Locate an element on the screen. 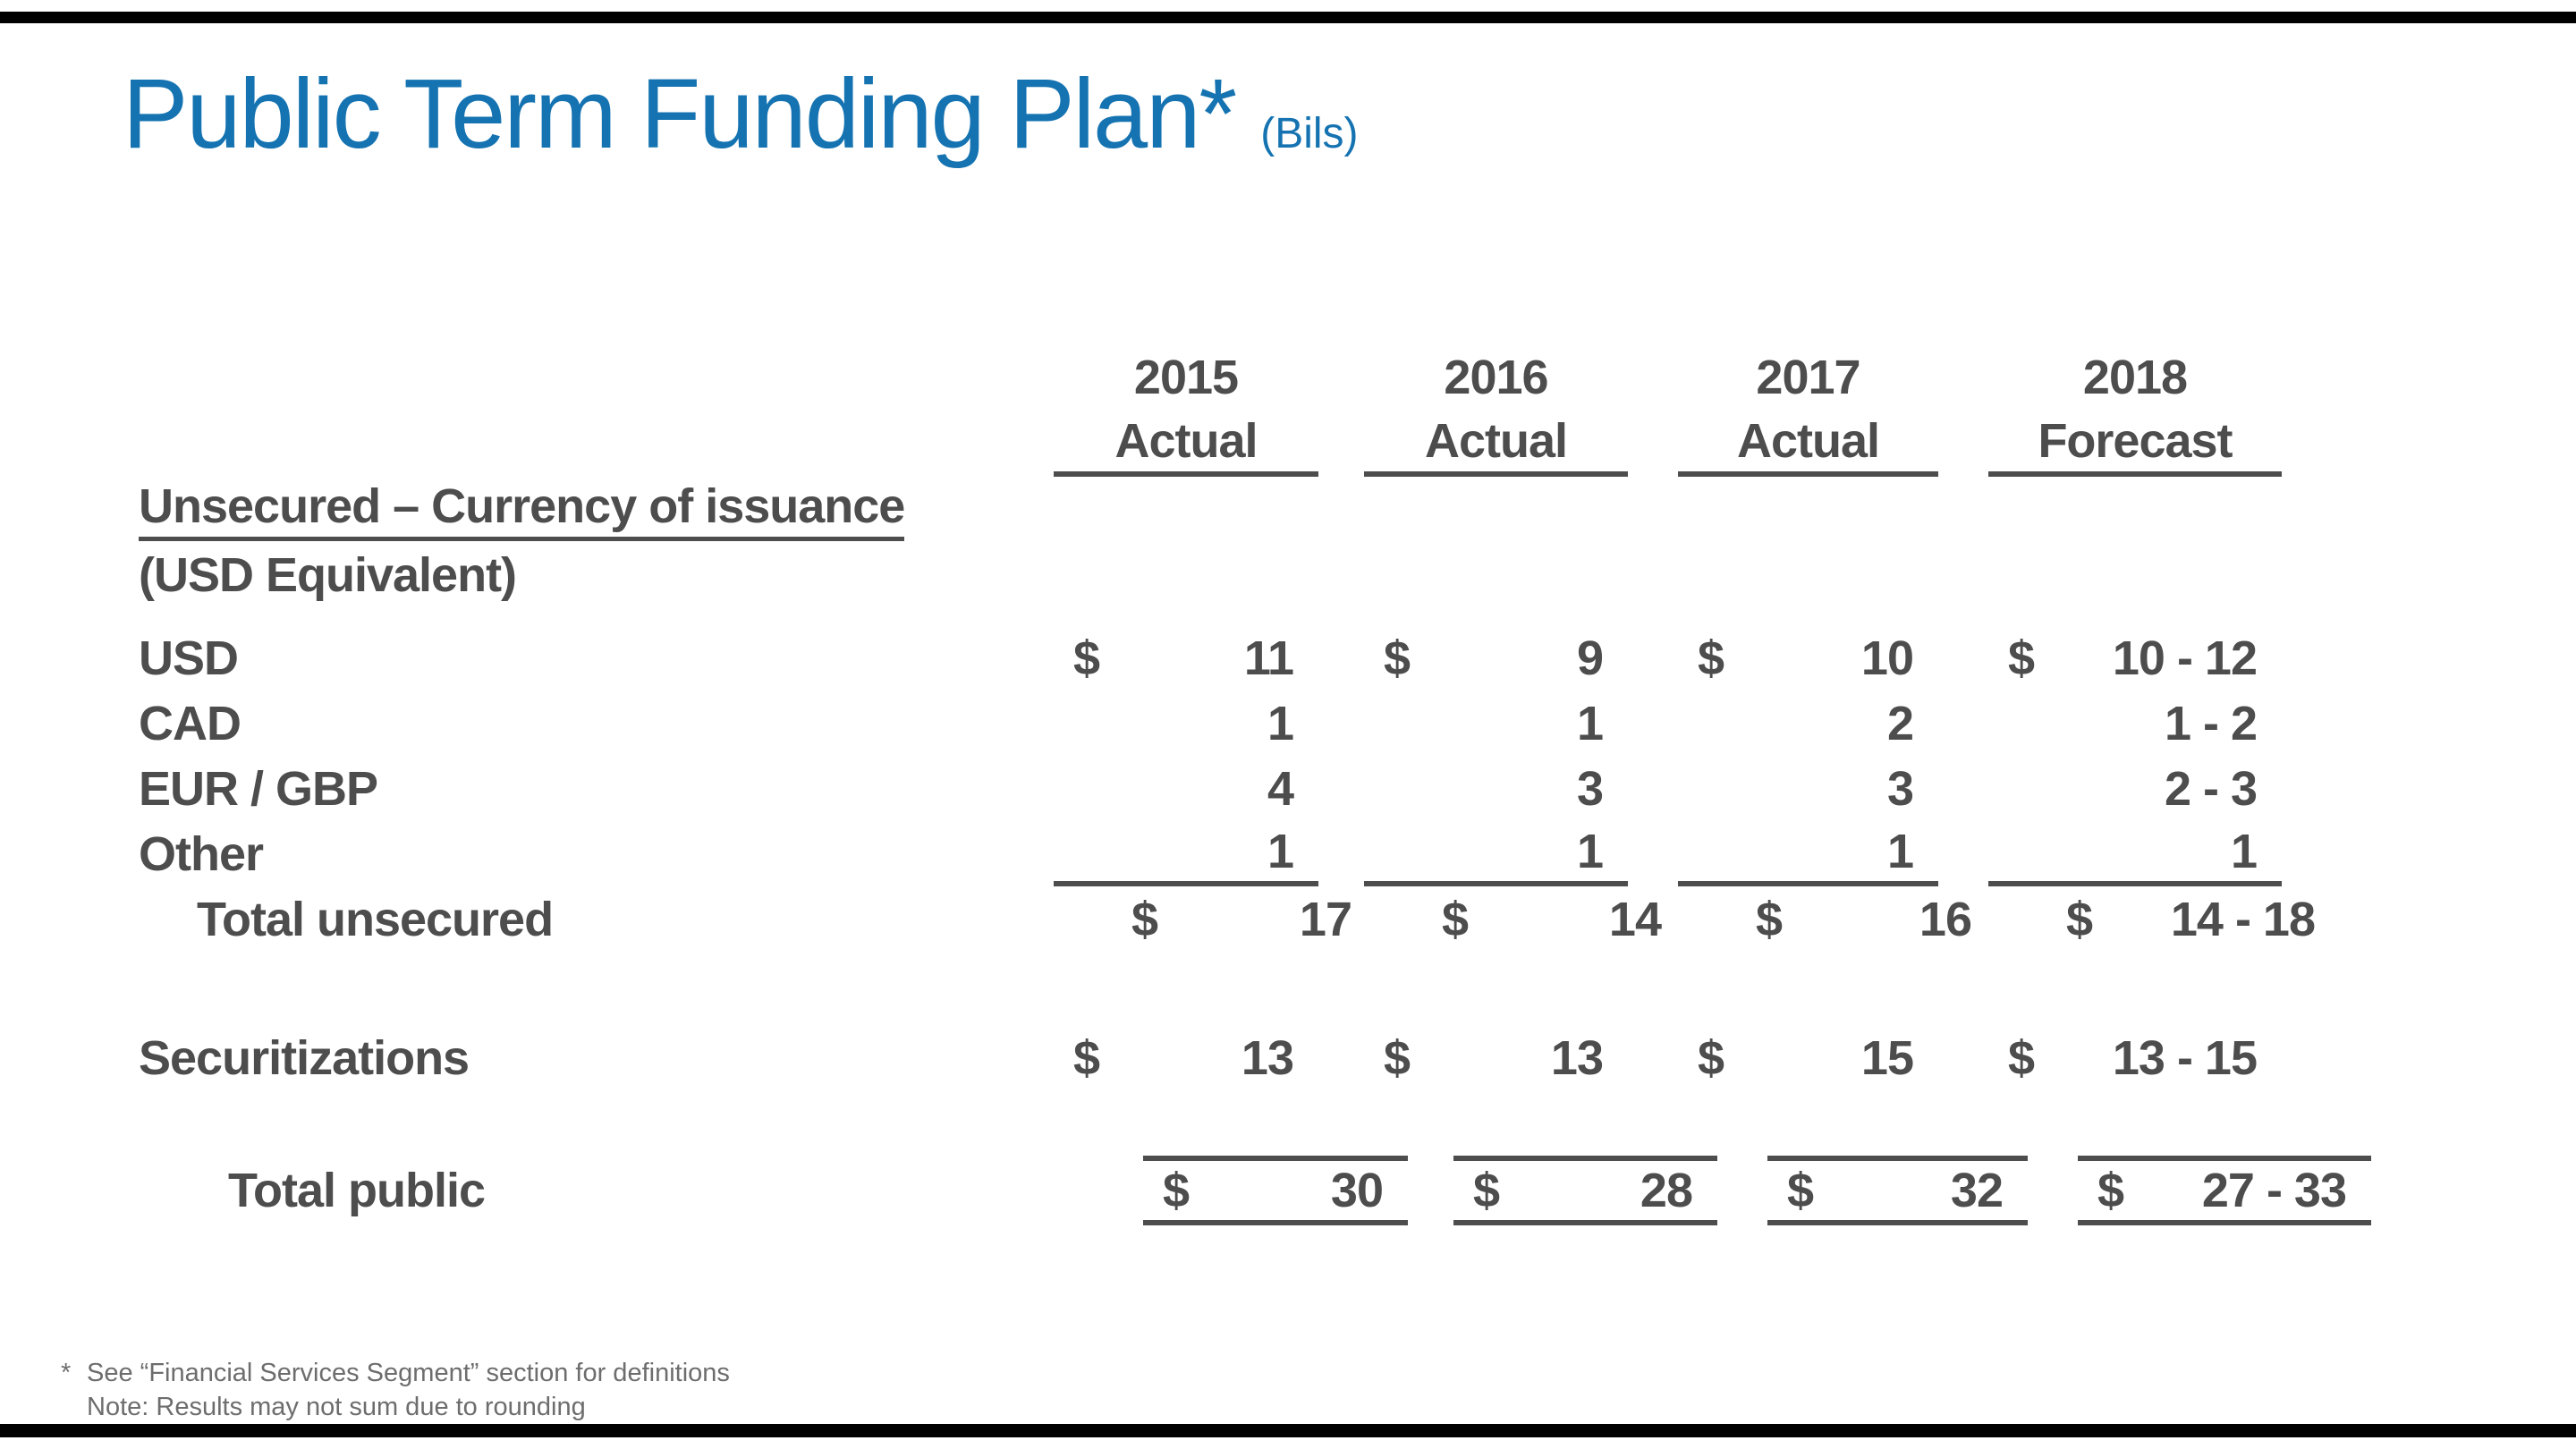 The height and width of the screenshot is (1449, 2576). table-cell: $28 is located at coordinates (1585, 1190).